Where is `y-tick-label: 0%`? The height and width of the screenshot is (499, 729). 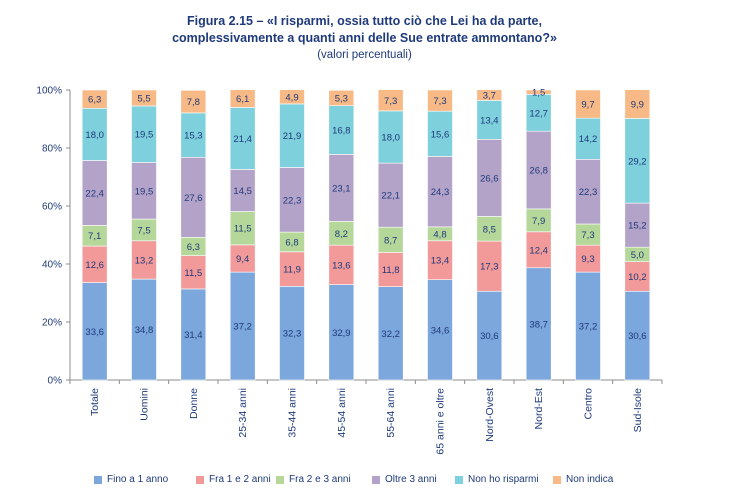 y-tick-label: 0% is located at coordinates (55, 381).